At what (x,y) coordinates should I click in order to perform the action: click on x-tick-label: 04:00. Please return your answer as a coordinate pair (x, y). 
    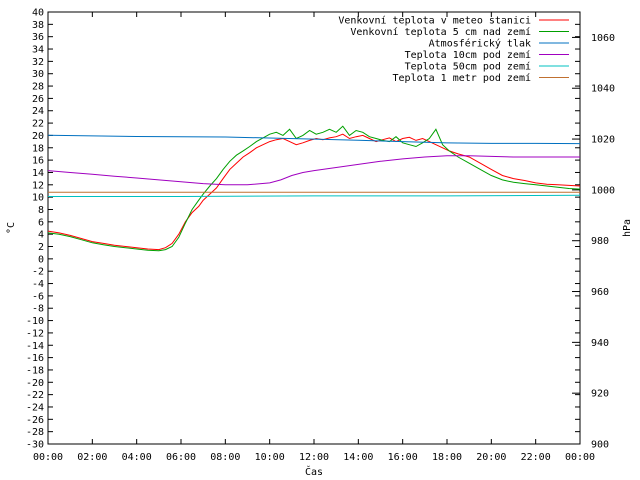
    Looking at the image, I should click on (137, 457).